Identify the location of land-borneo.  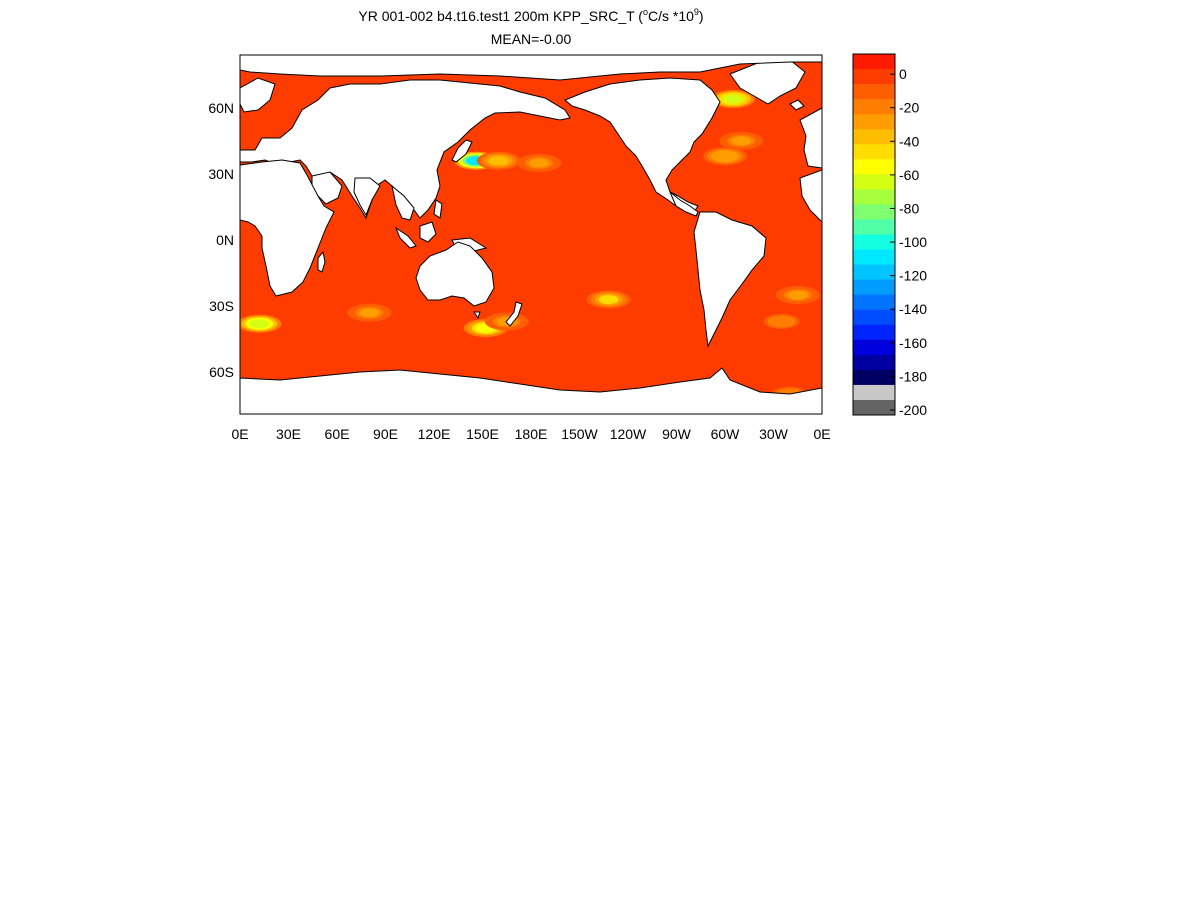
(428, 232).